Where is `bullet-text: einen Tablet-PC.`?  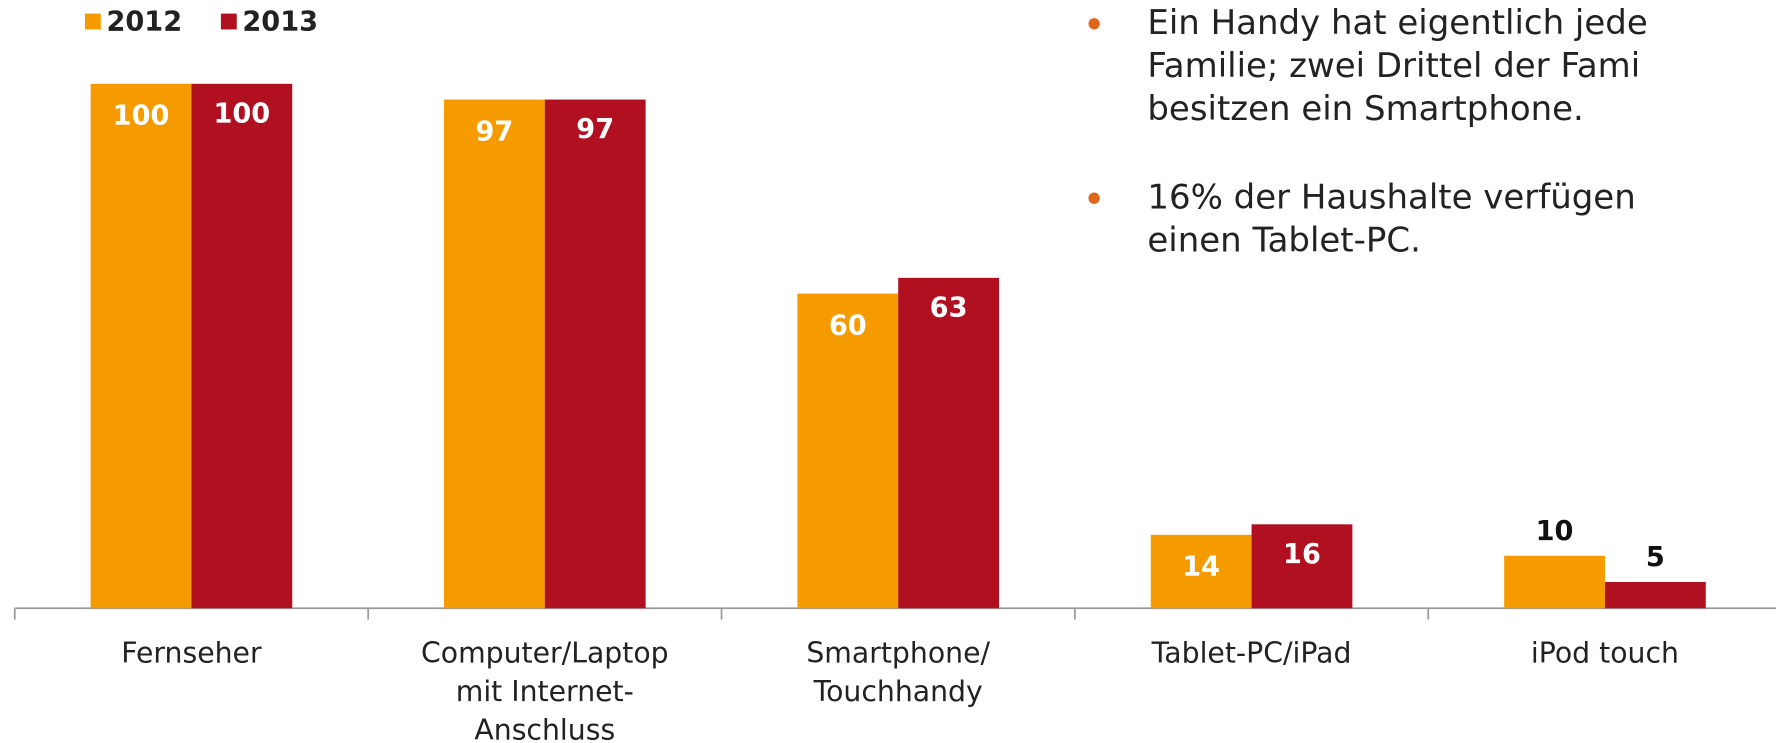 bullet-text: einen Tablet-PC. is located at coordinates (1284, 240).